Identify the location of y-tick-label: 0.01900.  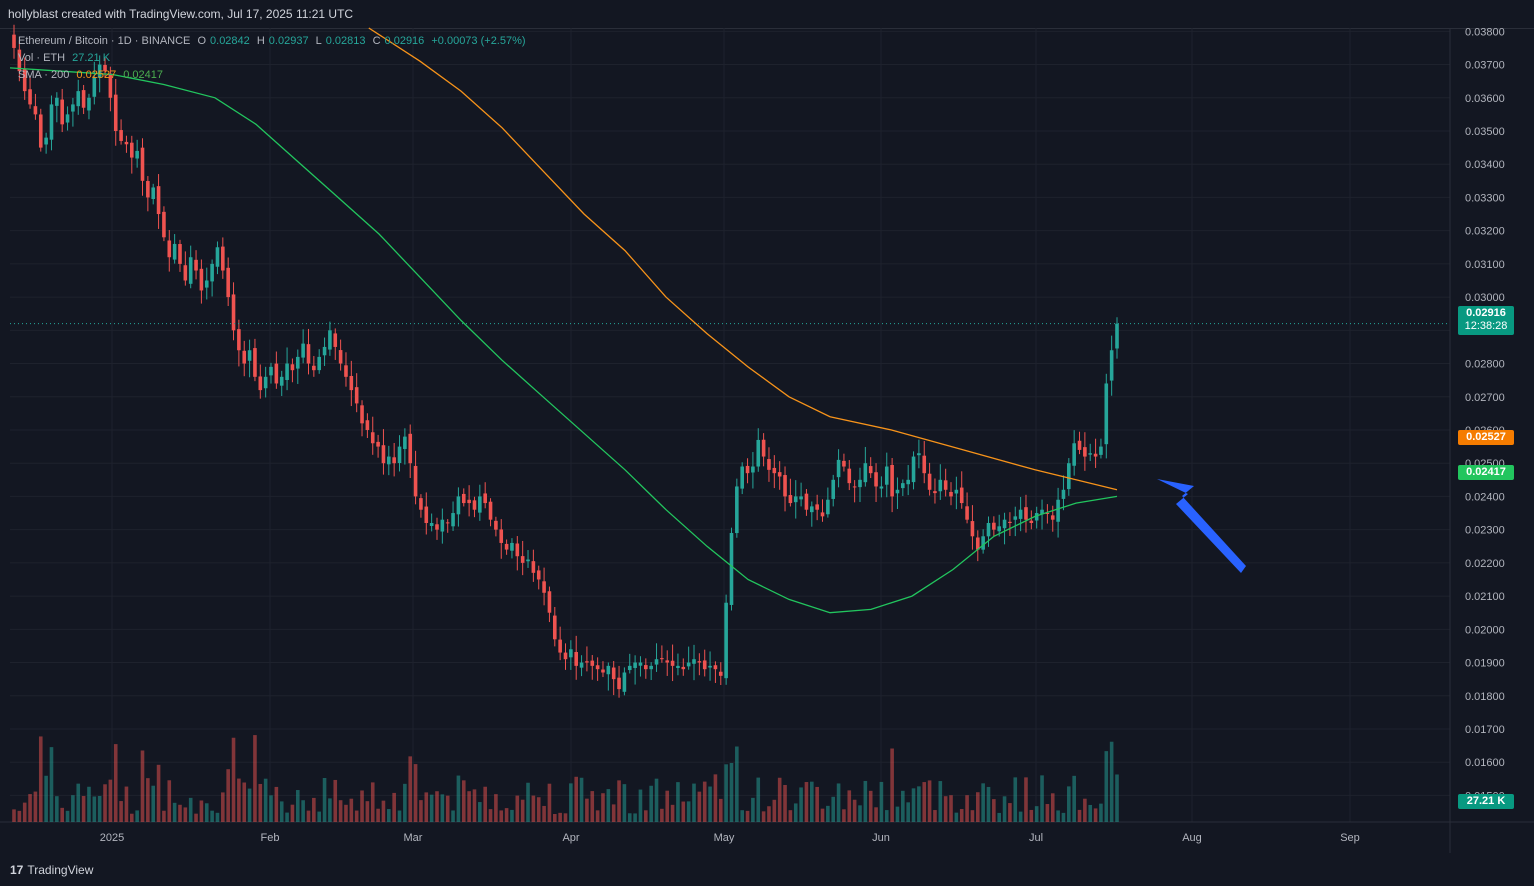
(1485, 664).